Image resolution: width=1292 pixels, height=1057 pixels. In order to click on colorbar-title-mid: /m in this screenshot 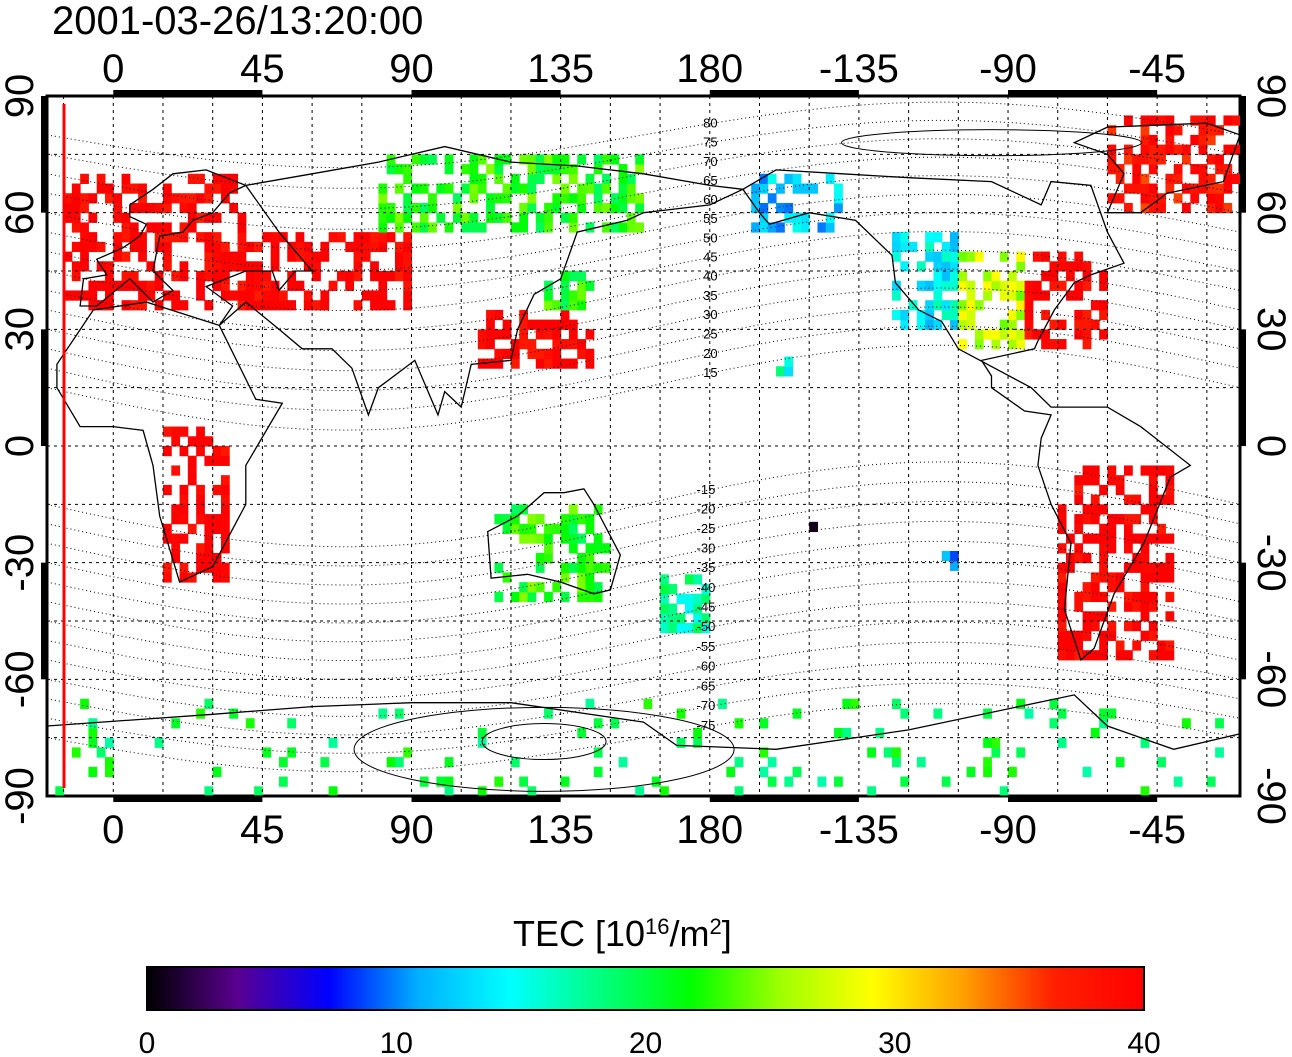, I will do `click(690, 933)`.